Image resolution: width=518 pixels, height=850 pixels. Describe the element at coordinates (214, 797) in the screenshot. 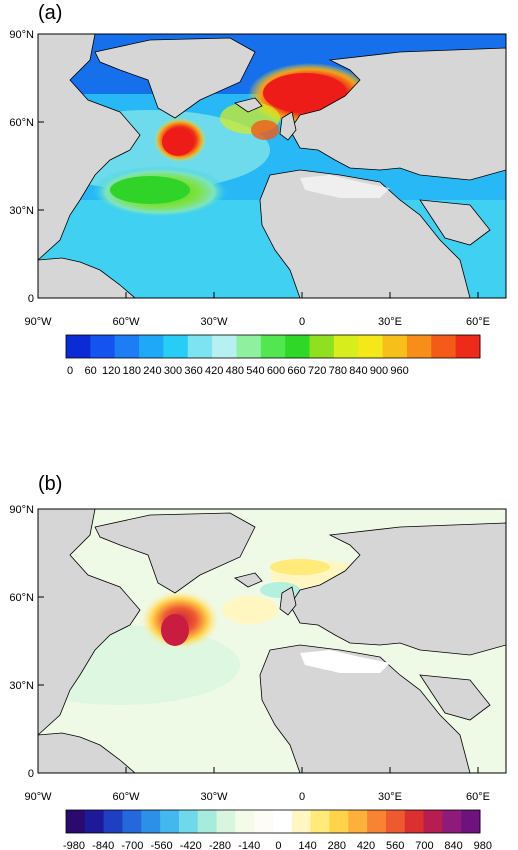

I see `panel-b-lon-label: 30°W` at that location.